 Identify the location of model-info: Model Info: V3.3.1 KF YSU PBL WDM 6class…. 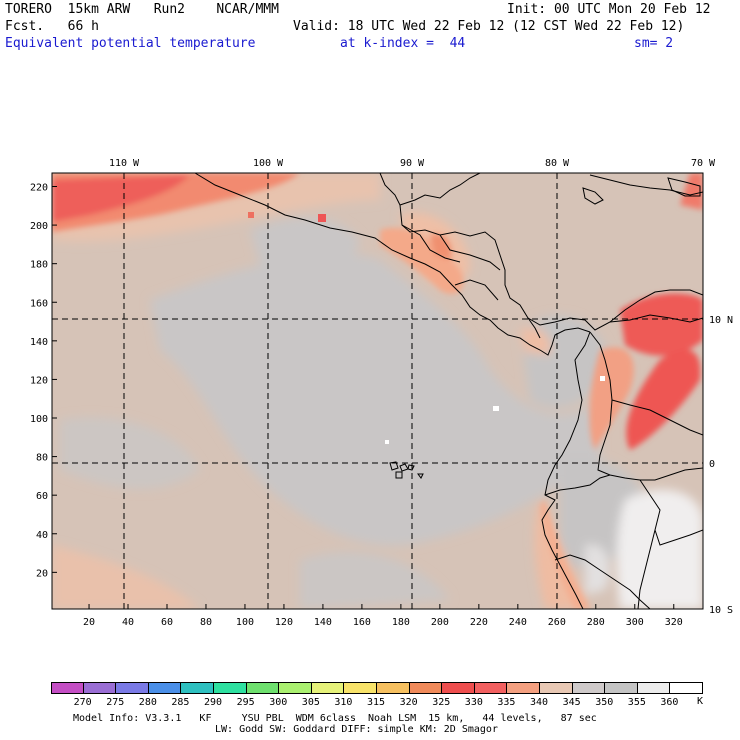
(335, 718).